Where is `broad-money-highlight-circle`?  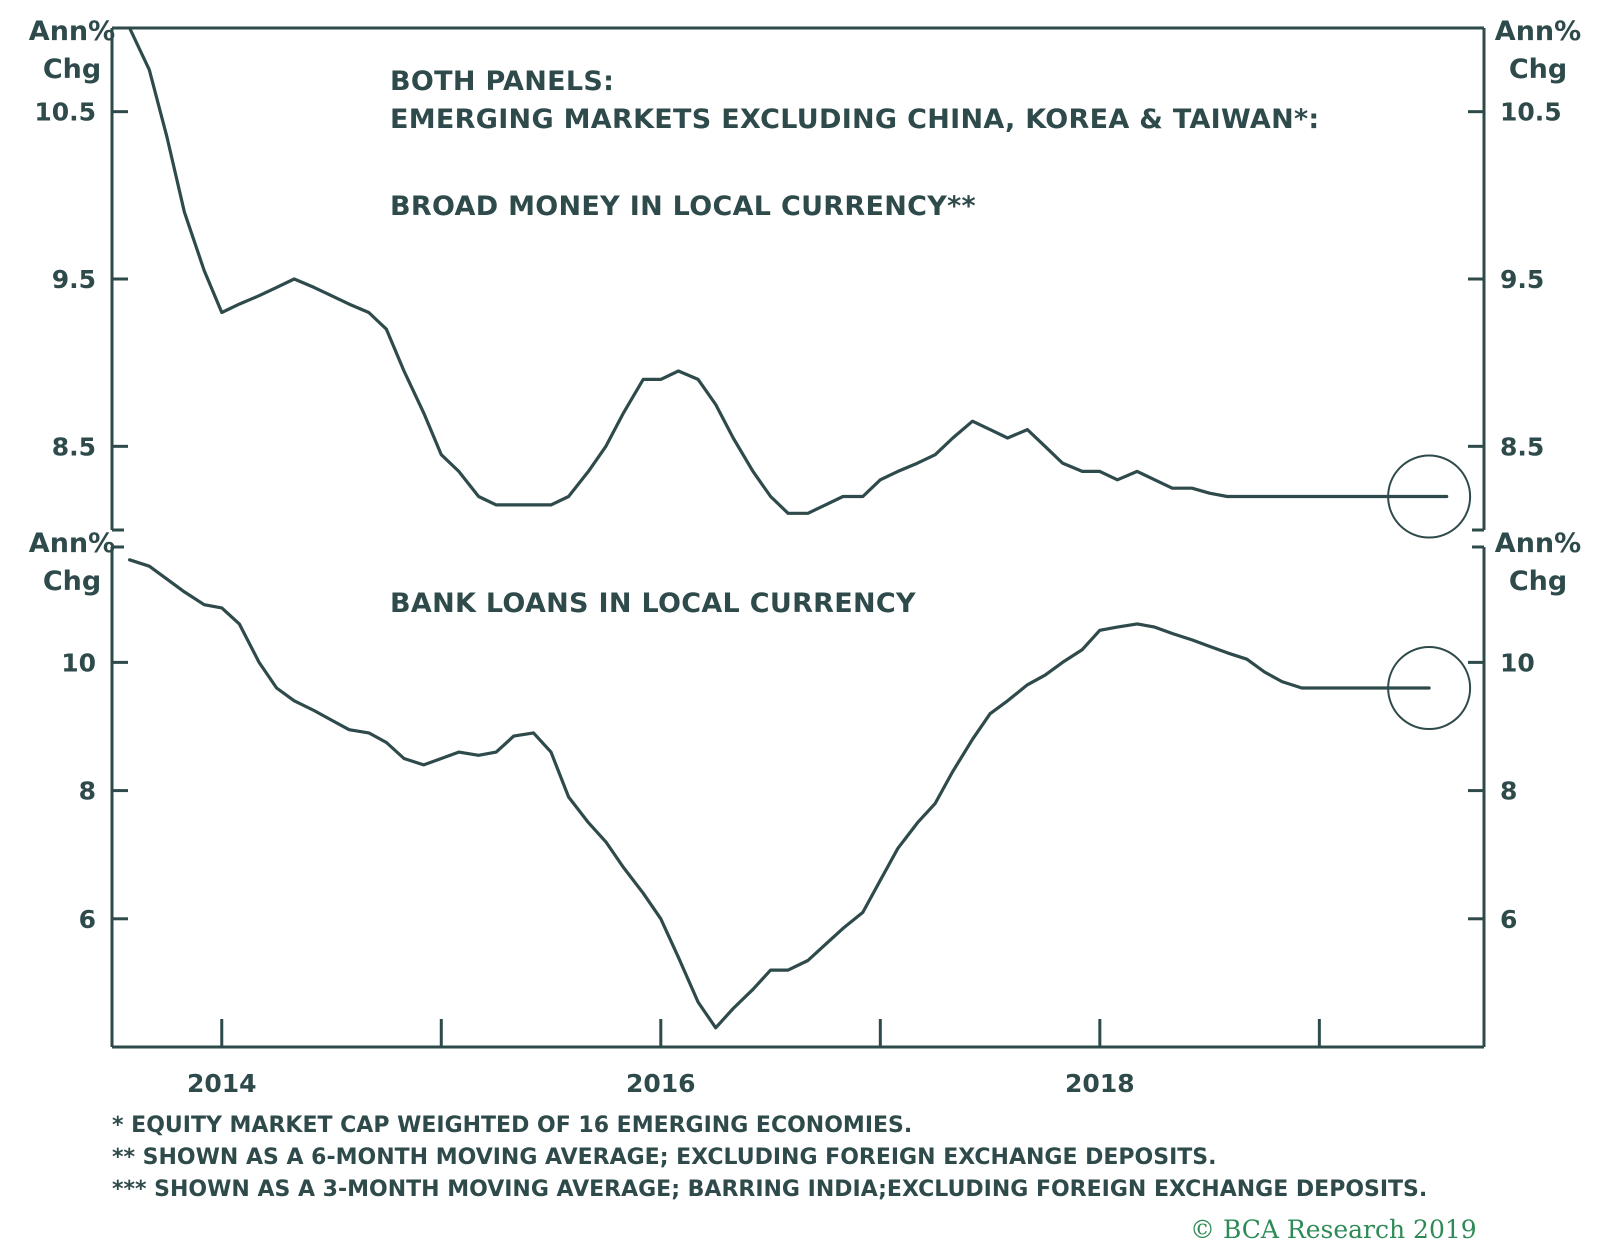
broad-money-highlight-circle is located at coordinates (1429, 496).